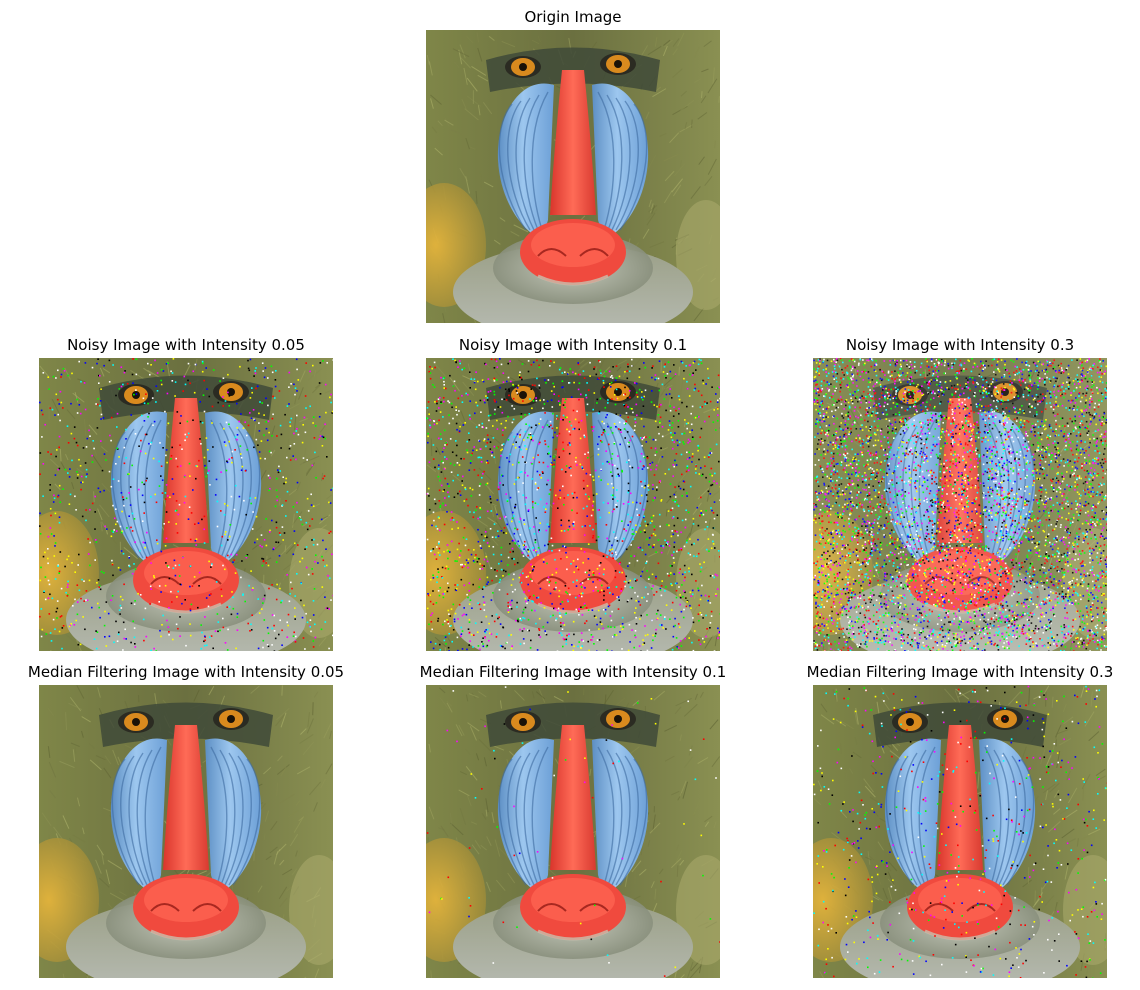  I want to click on baboon-image, so click(573, 176).